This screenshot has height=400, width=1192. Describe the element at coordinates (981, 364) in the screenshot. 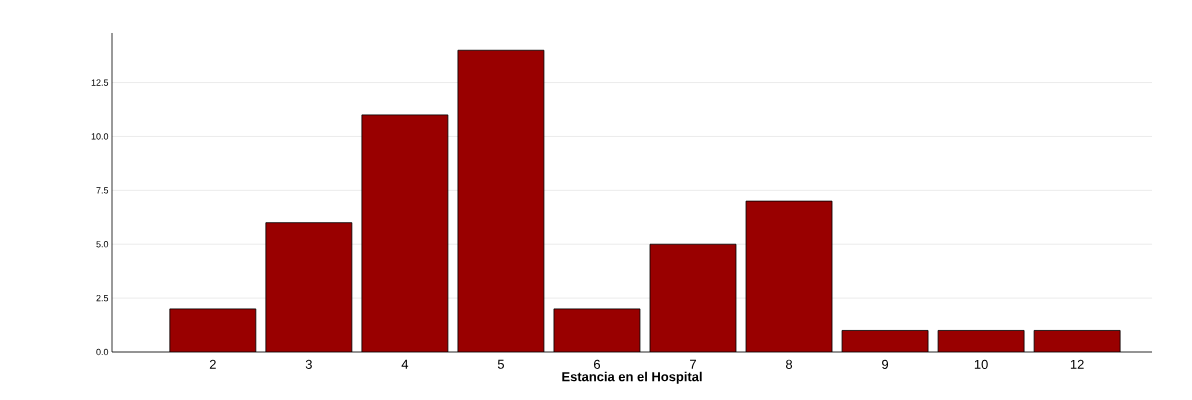

I see `x-tick-label: 10` at that location.